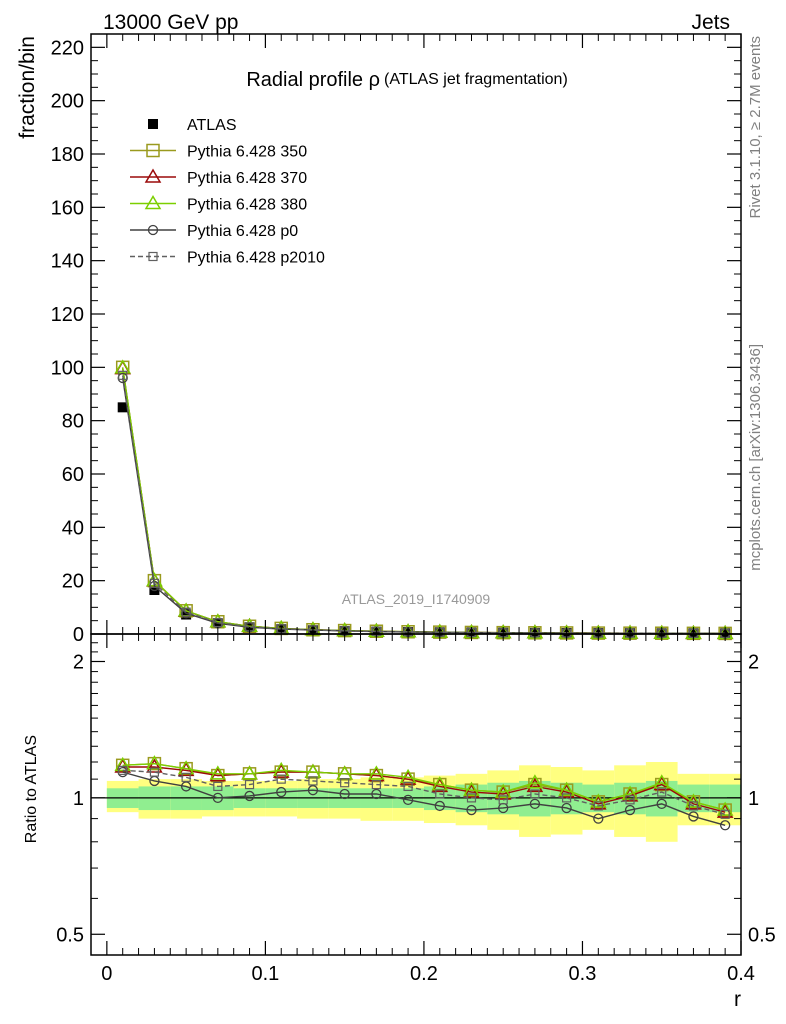  What do you see at coordinates (27, 87) in the screenshot?
I see `main-y-axis-label: fraction/bin` at bounding box center [27, 87].